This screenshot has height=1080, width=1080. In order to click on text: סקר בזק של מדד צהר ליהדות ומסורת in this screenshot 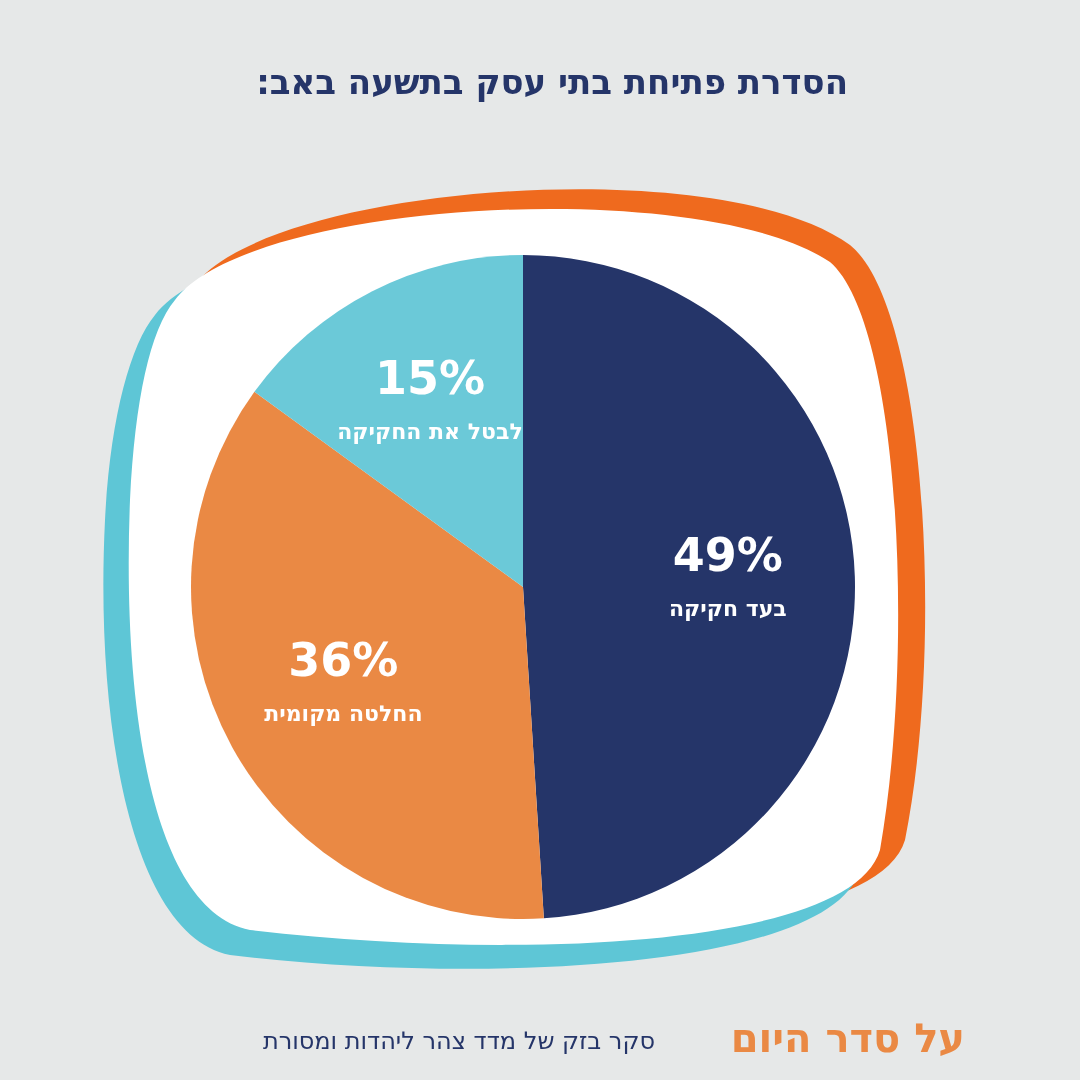, I will do `click(458, 1041)`.